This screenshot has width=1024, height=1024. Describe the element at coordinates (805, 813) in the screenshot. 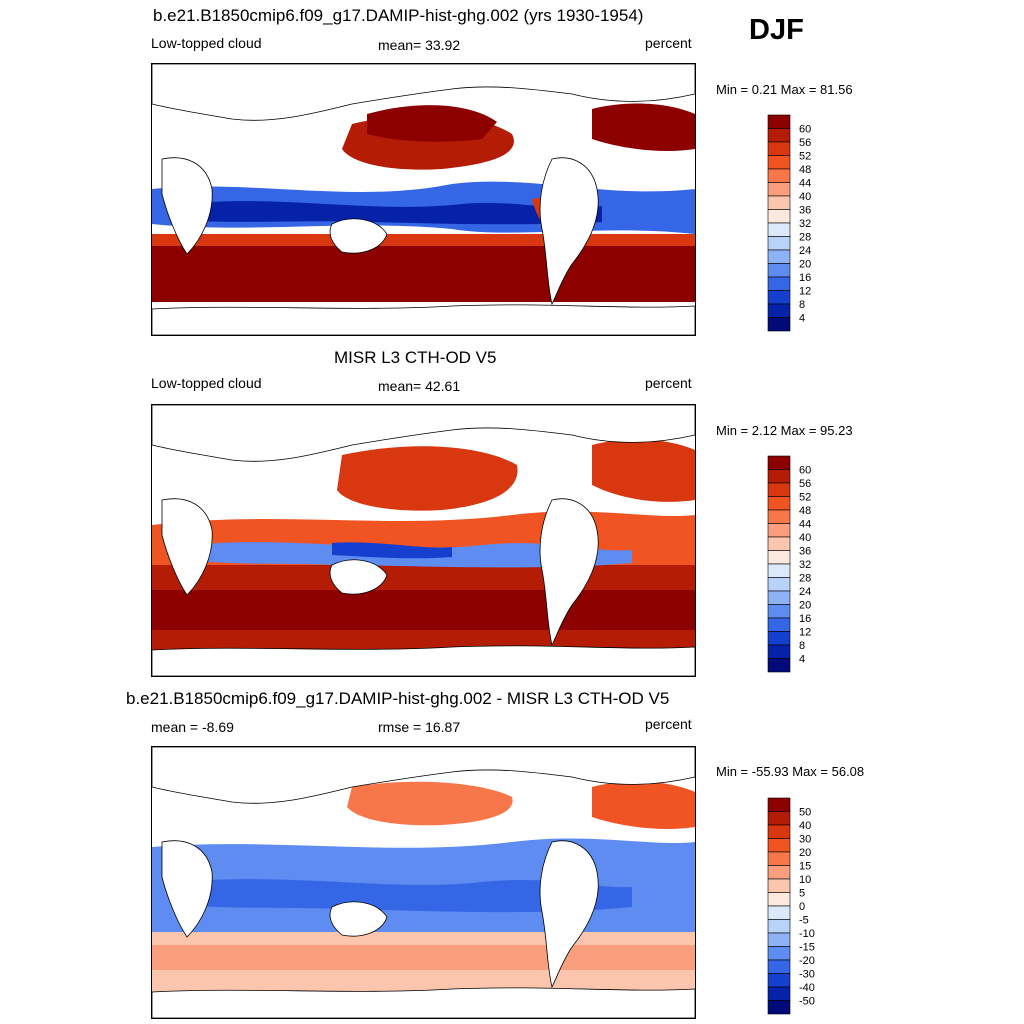

I see `colorbar-tick-label: 50` at that location.